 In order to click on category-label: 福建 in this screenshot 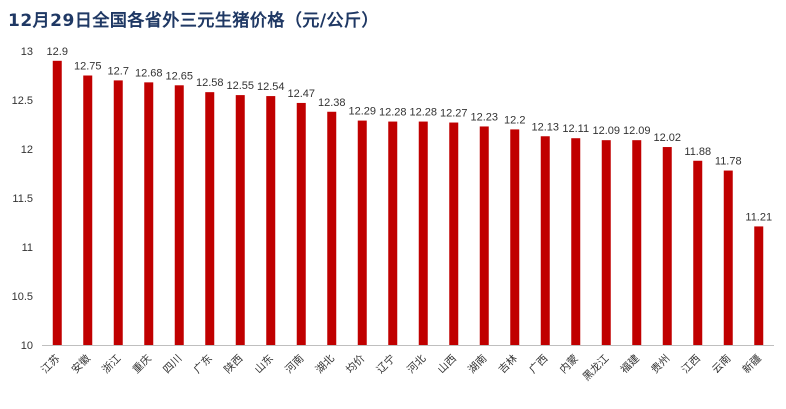, I will do `click(630, 364)`.